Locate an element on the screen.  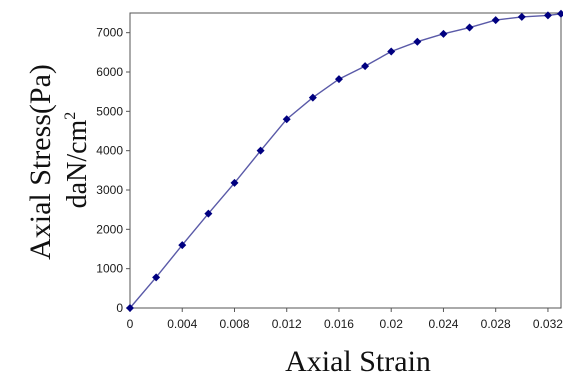
x-axis-ticks: 0 0.004 0.008 0.012 0.016 0.02 0.024 0.028 0.032 is located at coordinates (345, 319).